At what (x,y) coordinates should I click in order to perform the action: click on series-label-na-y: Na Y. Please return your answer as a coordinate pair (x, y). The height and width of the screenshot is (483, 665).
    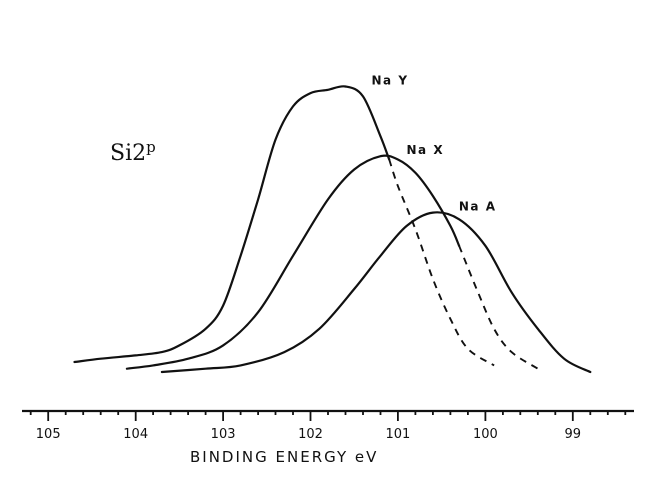
    Looking at the image, I should click on (390, 81).